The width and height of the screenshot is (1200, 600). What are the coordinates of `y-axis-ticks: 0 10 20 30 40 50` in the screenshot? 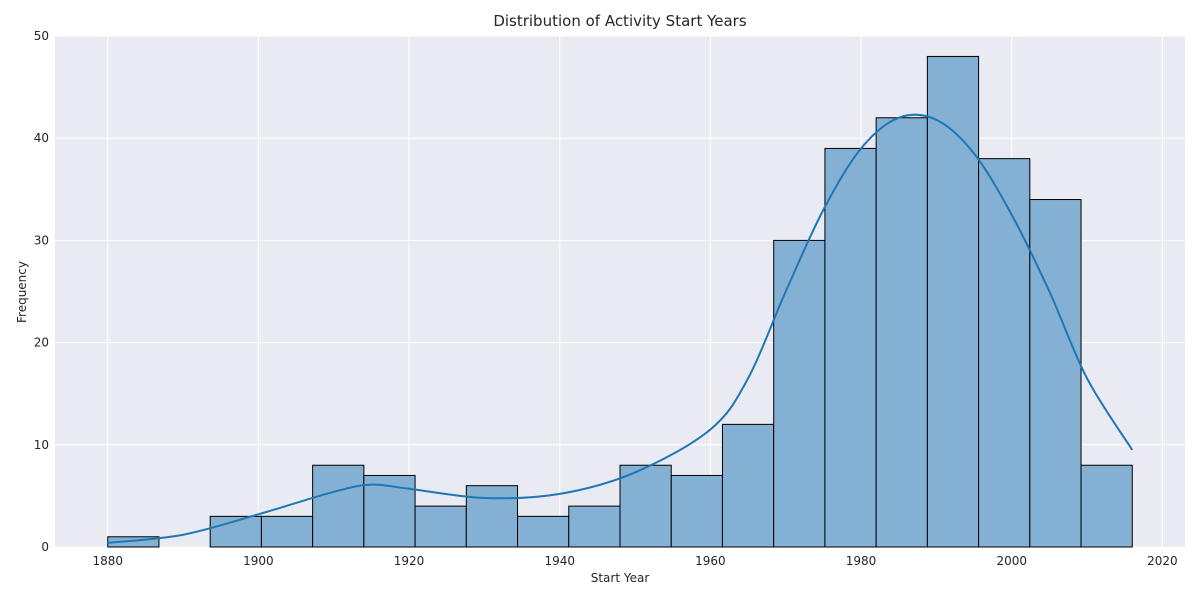 It's located at (41, 291).